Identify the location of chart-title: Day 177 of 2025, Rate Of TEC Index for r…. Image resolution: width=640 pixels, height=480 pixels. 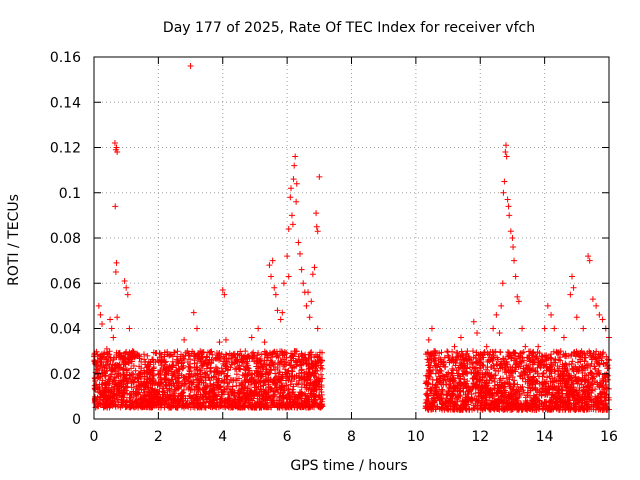
(349, 28).